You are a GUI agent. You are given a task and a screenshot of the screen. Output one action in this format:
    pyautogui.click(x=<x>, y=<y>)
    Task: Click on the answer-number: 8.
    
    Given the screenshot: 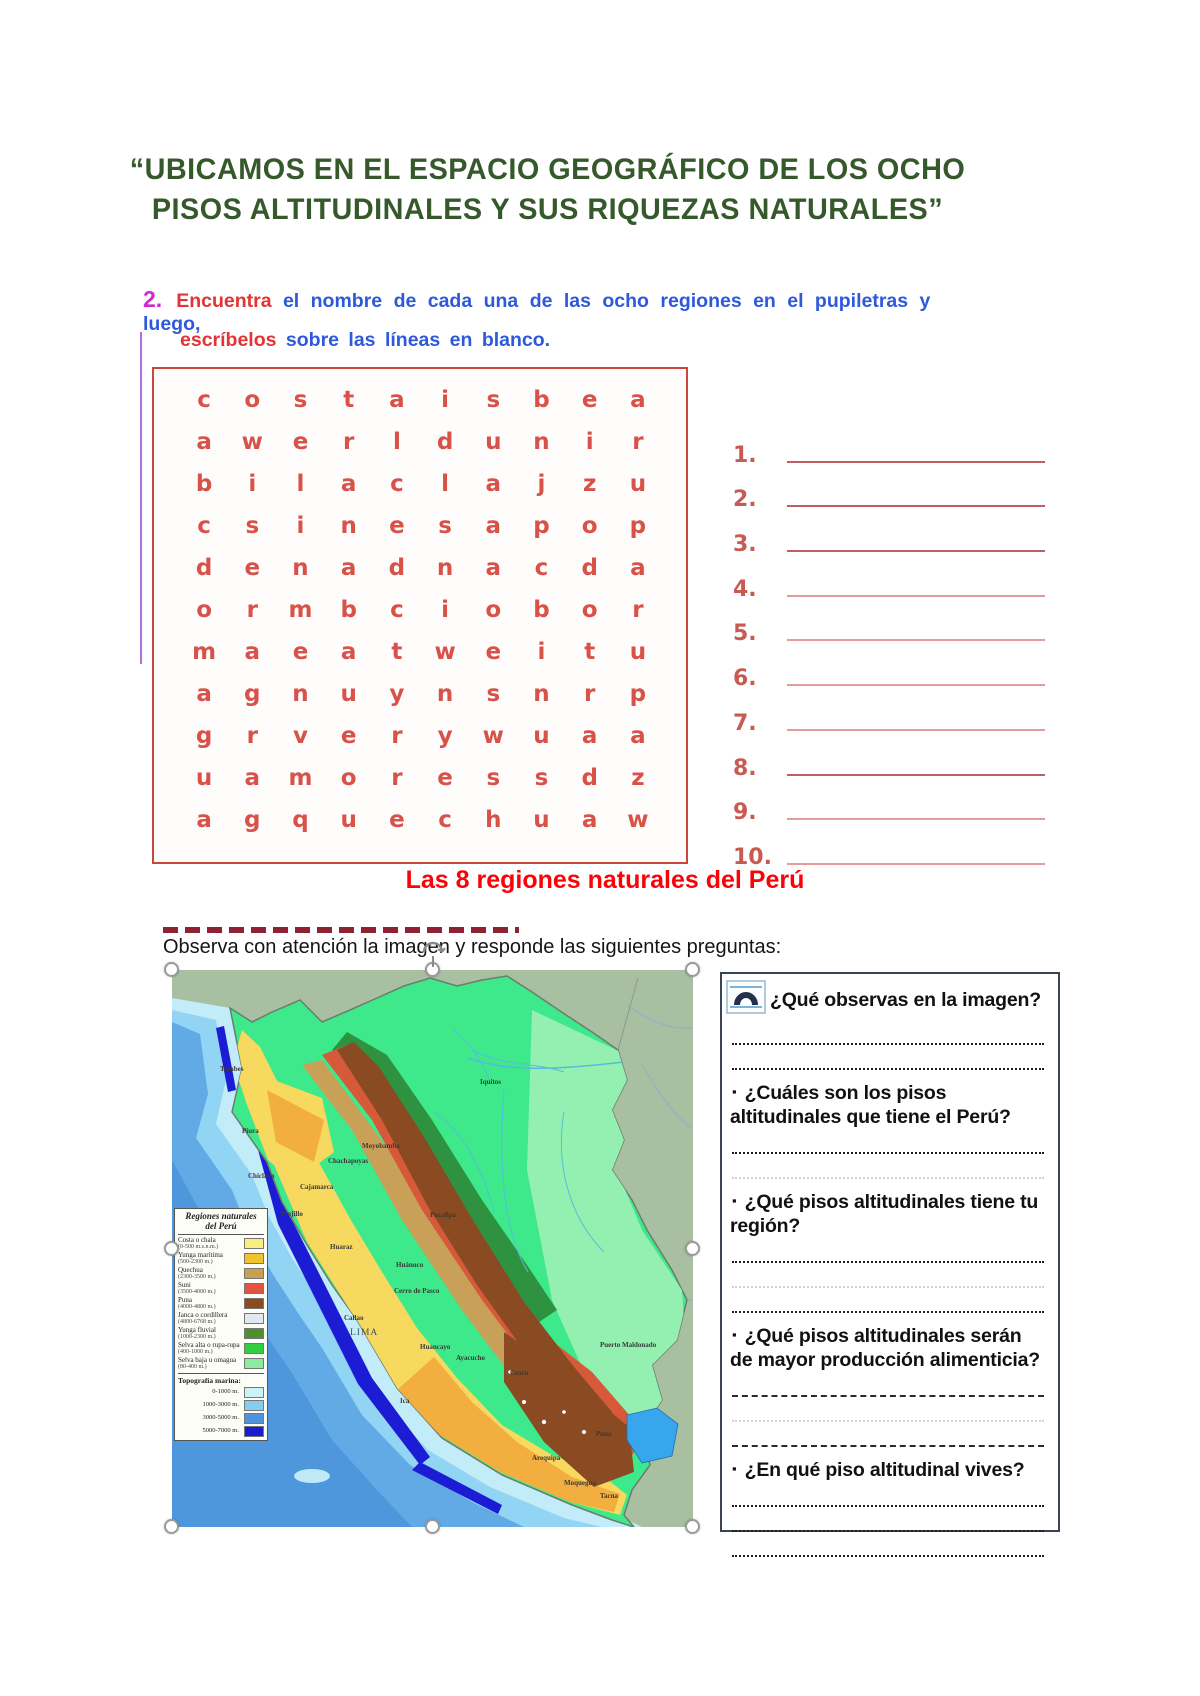 What is the action you would take?
    pyautogui.click(x=745, y=768)
    